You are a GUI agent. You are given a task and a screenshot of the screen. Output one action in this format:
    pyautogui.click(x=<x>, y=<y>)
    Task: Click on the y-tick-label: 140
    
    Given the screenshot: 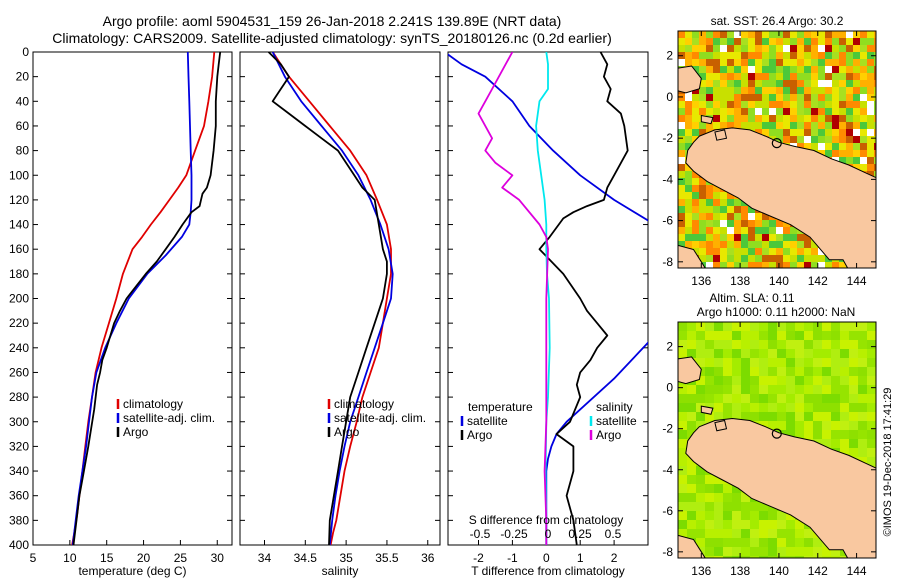 What is the action you would take?
    pyautogui.click(x=19, y=225)
    